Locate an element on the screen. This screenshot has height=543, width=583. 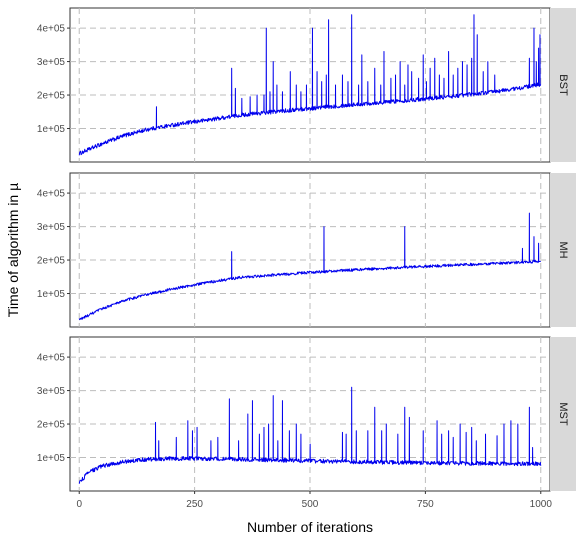
facet-strip-label: BST is located at coordinates (563, 85).